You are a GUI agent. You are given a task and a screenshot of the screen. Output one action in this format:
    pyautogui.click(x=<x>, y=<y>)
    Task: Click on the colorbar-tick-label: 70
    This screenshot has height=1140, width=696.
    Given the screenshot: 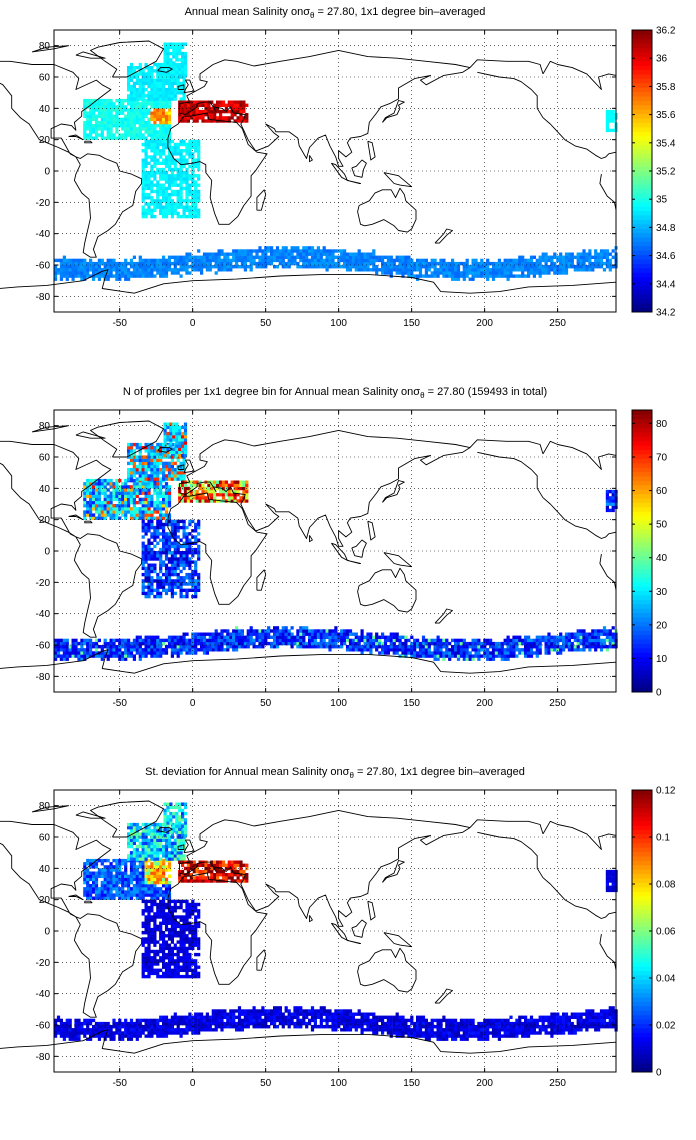 What is the action you would take?
    pyautogui.click(x=662, y=458)
    